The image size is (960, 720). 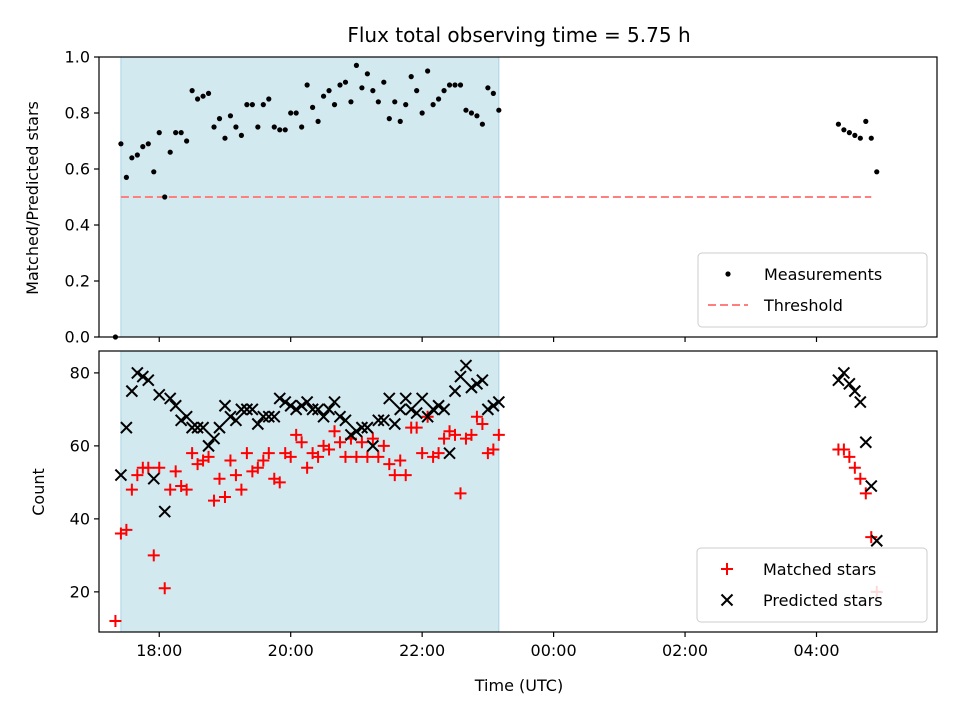 What do you see at coordinates (823, 600) in the screenshot?
I see `legend-predicted-stars-label: Predicted stars` at bounding box center [823, 600].